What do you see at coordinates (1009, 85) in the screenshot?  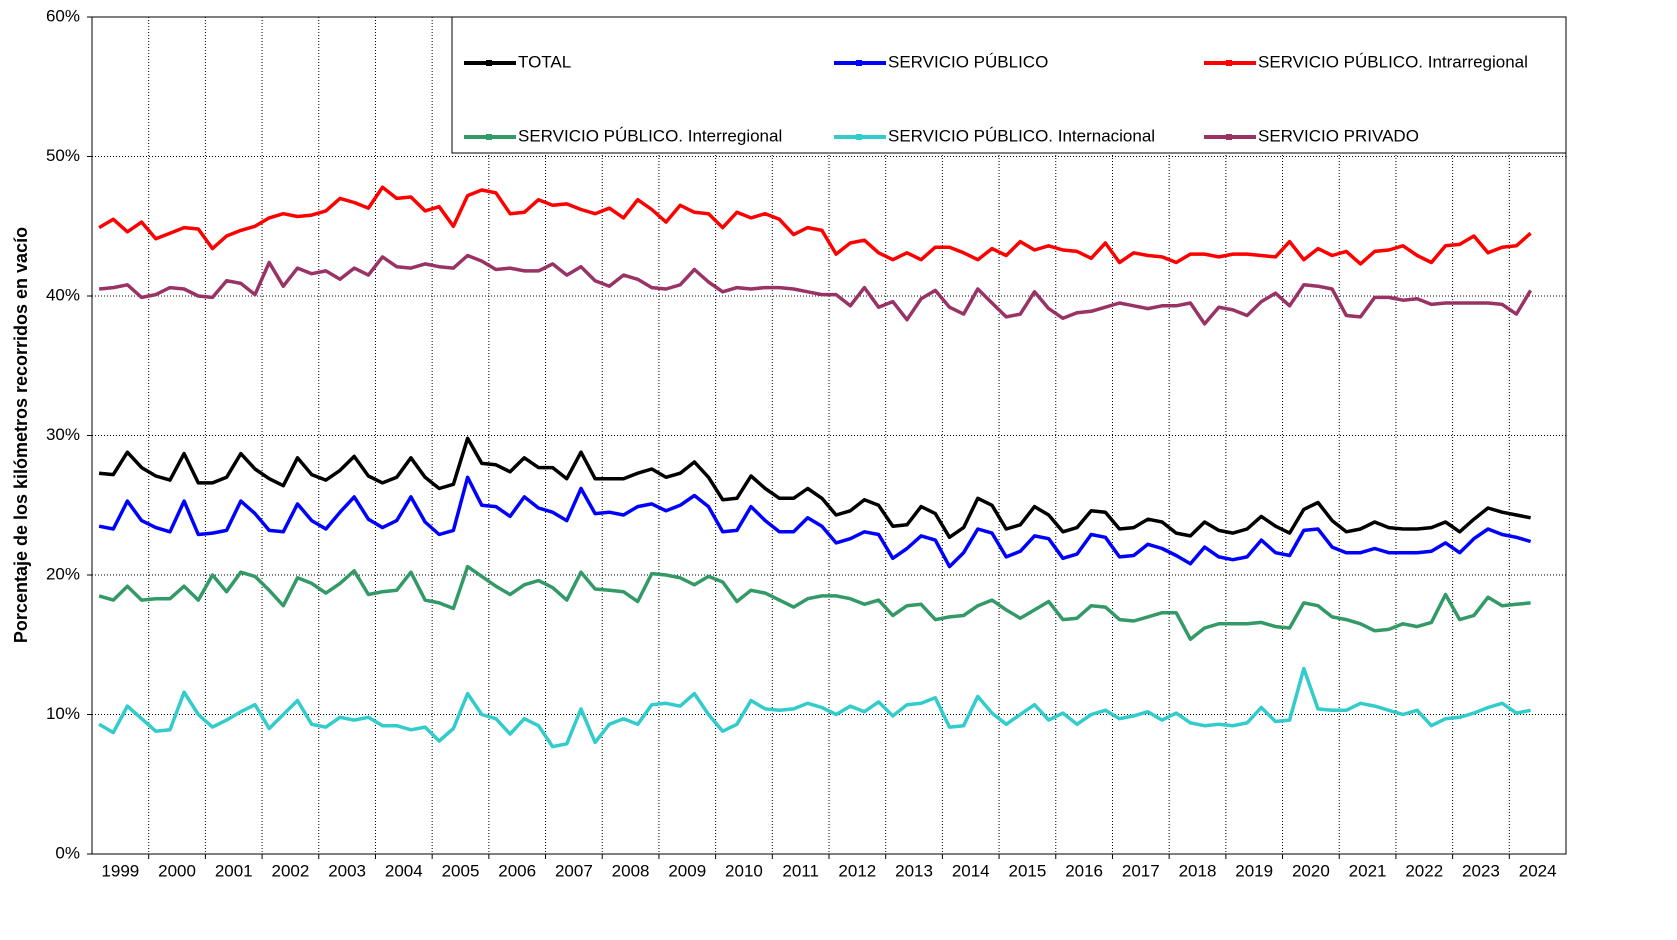 I see `legend-box` at bounding box center [1009, 85].